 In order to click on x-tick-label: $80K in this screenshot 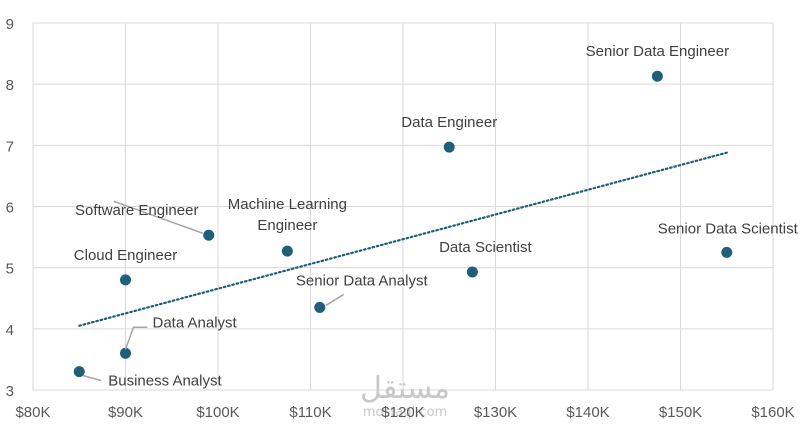, I will do `click(32, 412)`.